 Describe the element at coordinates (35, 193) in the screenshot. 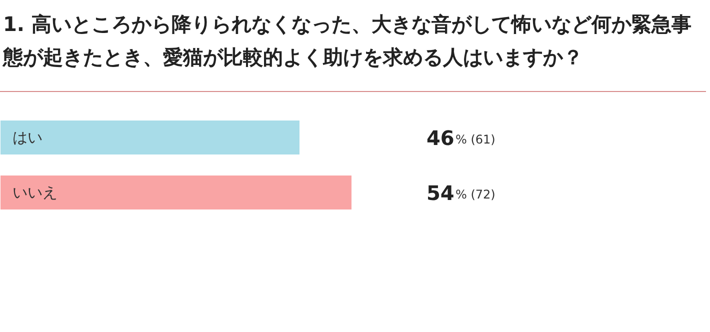

I see `y-tick-label: いいえ` at that location.